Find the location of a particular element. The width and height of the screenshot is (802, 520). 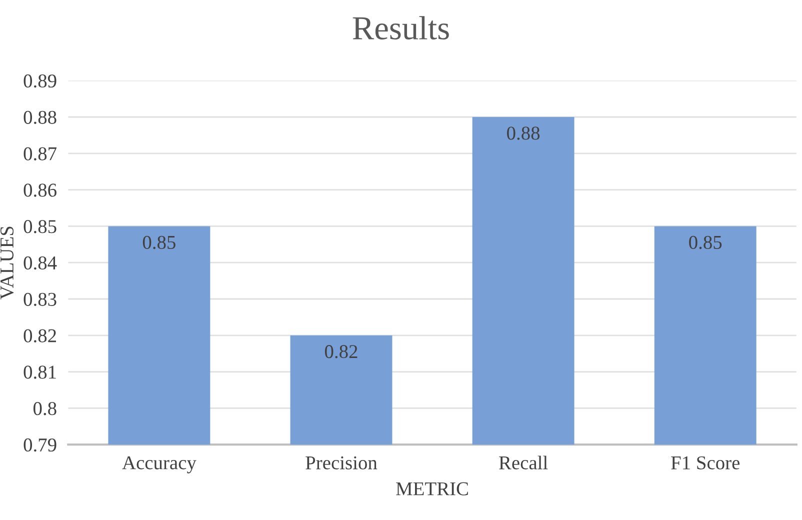

x-axis-title: METRIC is located at coordinates (432, 489).